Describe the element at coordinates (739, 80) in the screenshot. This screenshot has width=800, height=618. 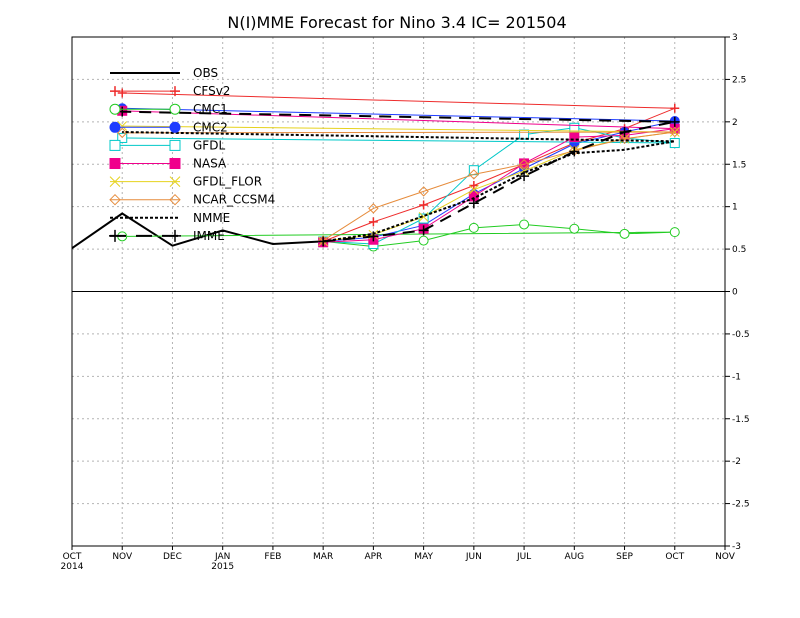
I see `y-tick-label: 2.5` at that location.